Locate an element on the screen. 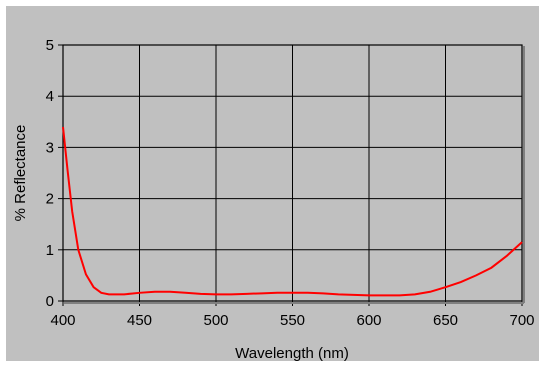 The image size is (545, 367). x-tick-label: 550 is located at coordinates (292, 320).